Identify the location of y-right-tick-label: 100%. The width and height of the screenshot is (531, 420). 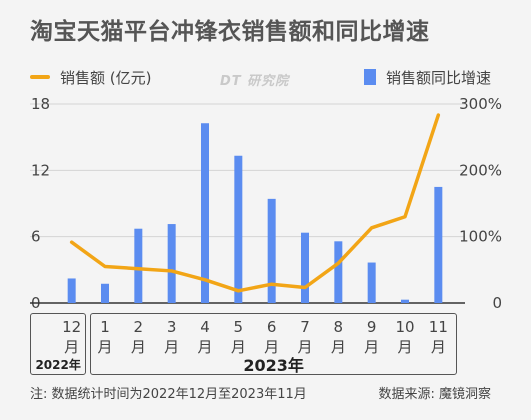
(480, 237).